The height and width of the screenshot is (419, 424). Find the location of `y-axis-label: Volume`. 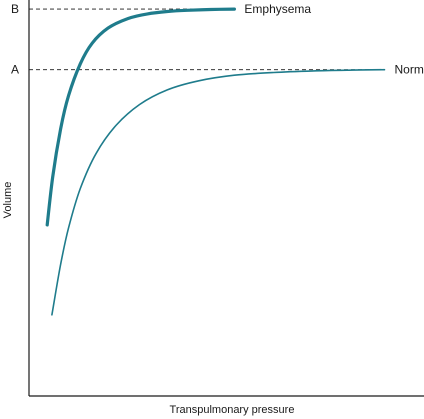

y-axis-label: Volume is located at coordinates (8, 200).